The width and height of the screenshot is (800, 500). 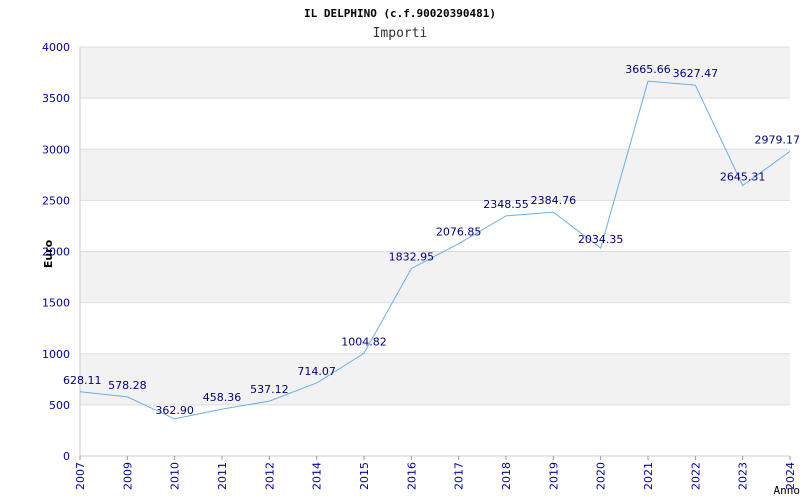 I want to click on chart-subtitle: Importi, so click(x=400, y=33).